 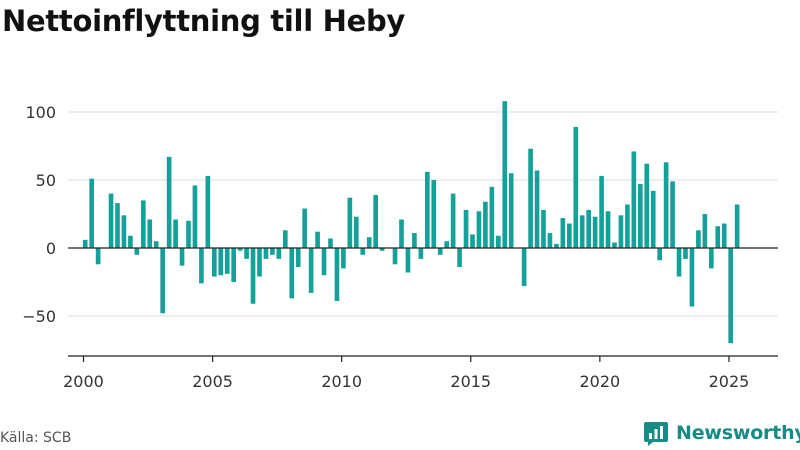 I want to click on x-tick-label: 2020, so click(x=599, y=381).